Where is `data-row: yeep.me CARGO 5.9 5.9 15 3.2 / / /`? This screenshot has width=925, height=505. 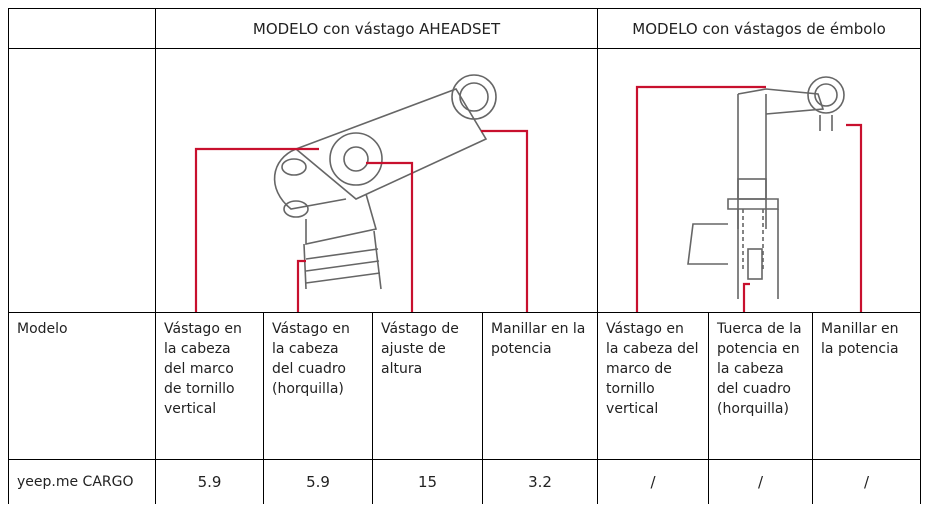 data-row: yeep.me CARGO 5.9 5.9 15 3.2 / / / is located at coordinates (465, 481).